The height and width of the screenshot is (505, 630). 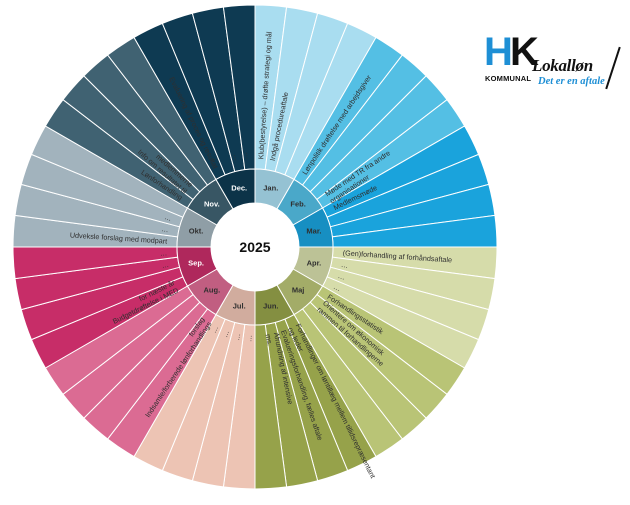 I want to click on hk-kommunal-lokalloen-logo: H K KOMMUNAL Lokalløn Det er en aftale, so click(x=554, y=64).